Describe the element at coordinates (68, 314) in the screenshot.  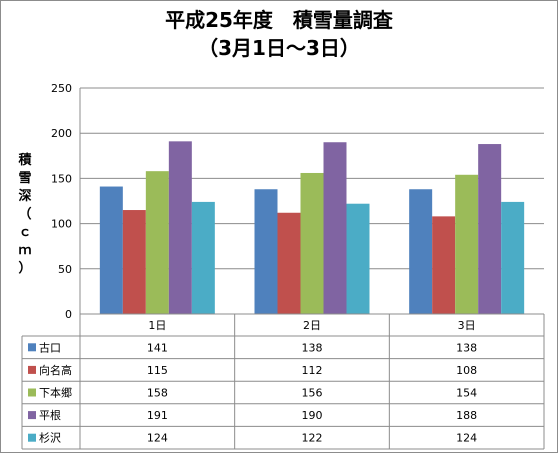
I see `y-tick-label: 0` at that location.